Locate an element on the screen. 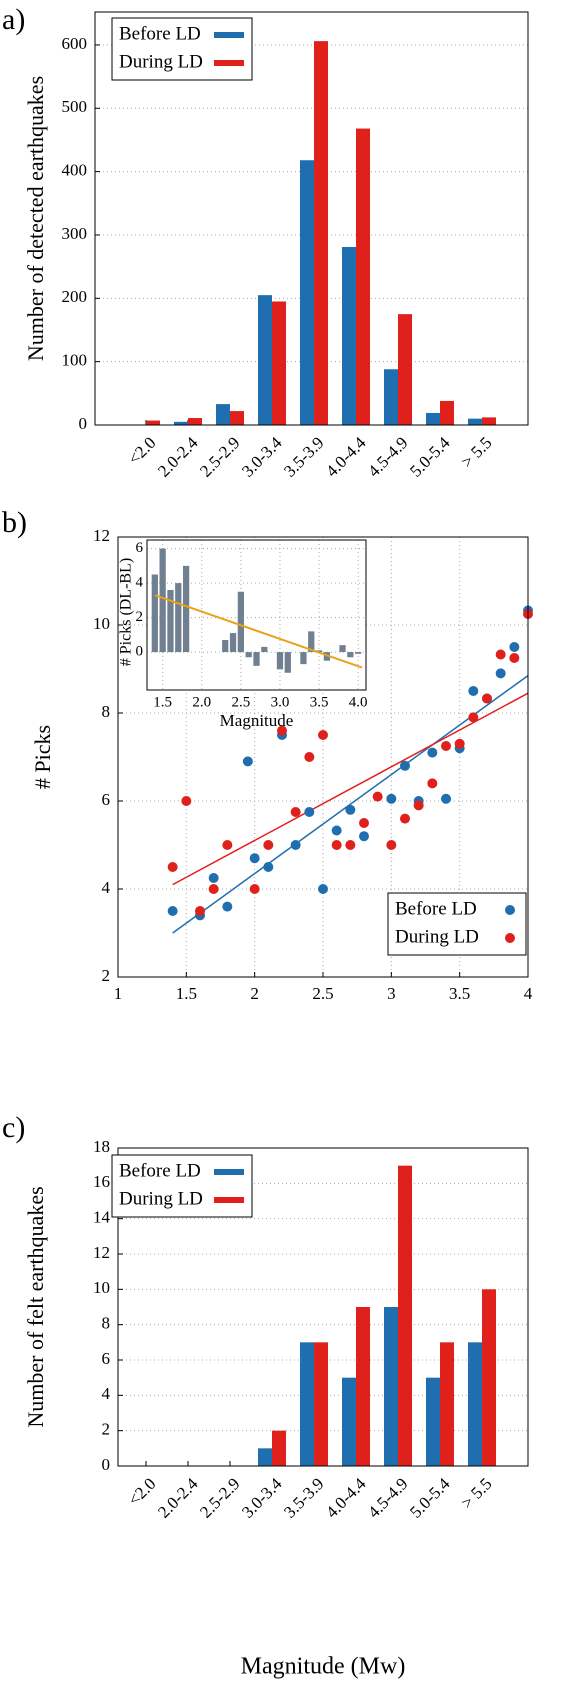  x-tick-label: 5.0-5.4 is located at coordinates (430, 457).